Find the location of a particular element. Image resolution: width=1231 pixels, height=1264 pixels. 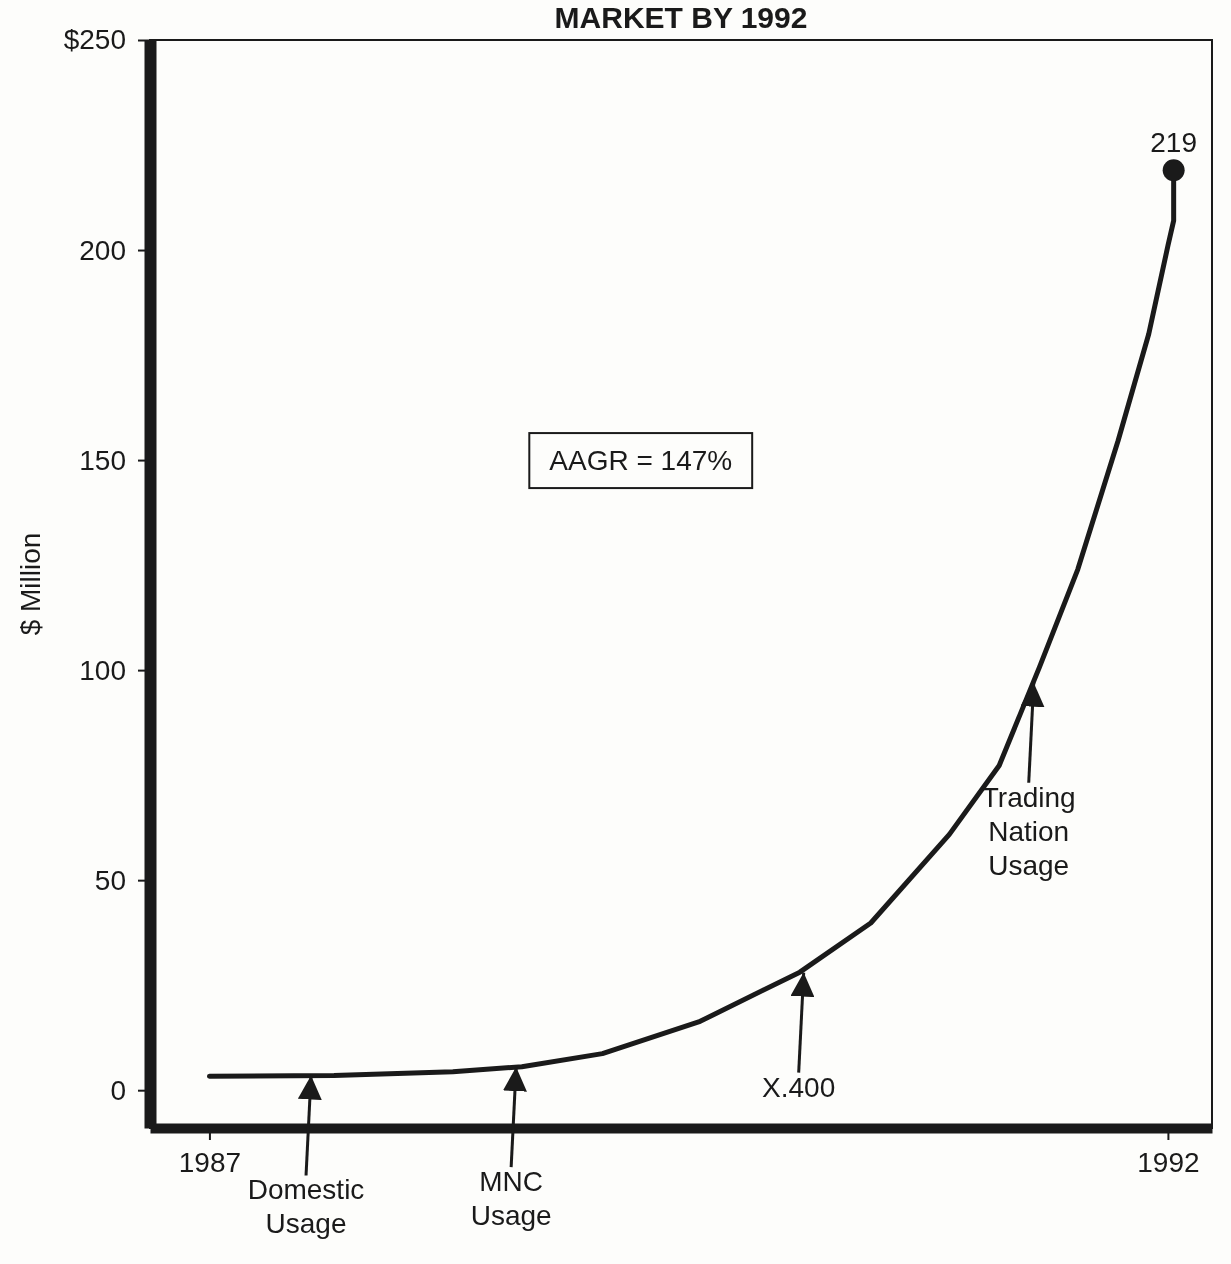

y-tick-label: 50 is located at coordinates (110, 880).